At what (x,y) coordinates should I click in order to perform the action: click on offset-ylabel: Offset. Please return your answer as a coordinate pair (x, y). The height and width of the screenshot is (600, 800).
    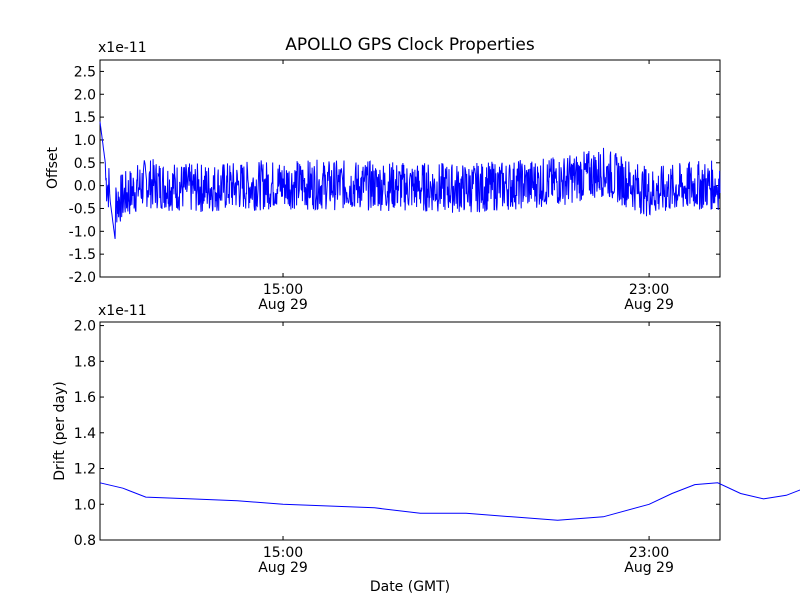
    Looking at the image, I should click on (53, 167).